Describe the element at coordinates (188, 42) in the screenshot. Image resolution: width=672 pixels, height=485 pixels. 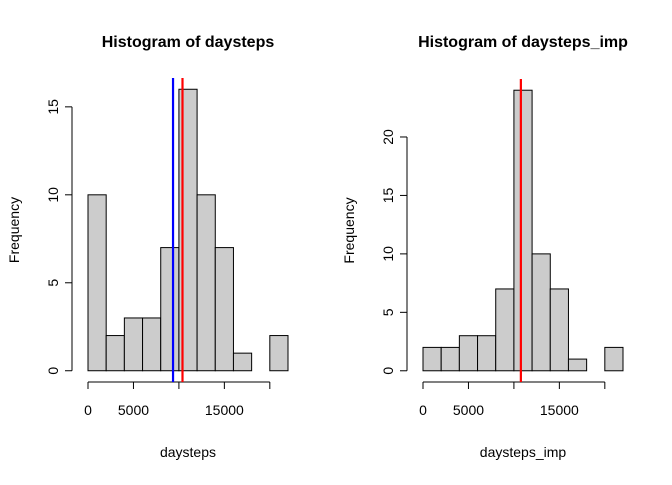
I see `chart-title: Histogram of daysteps` at that location.